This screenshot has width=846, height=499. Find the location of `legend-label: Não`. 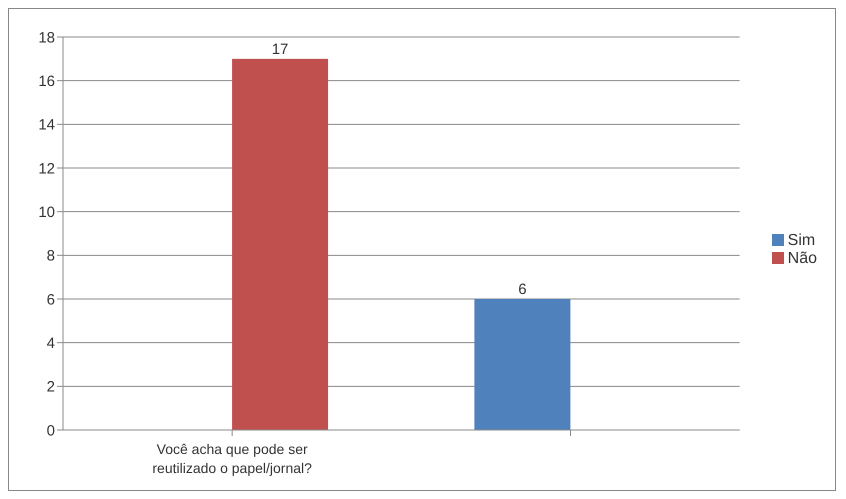

legend-label: Não is located at coordinates (802, 258).